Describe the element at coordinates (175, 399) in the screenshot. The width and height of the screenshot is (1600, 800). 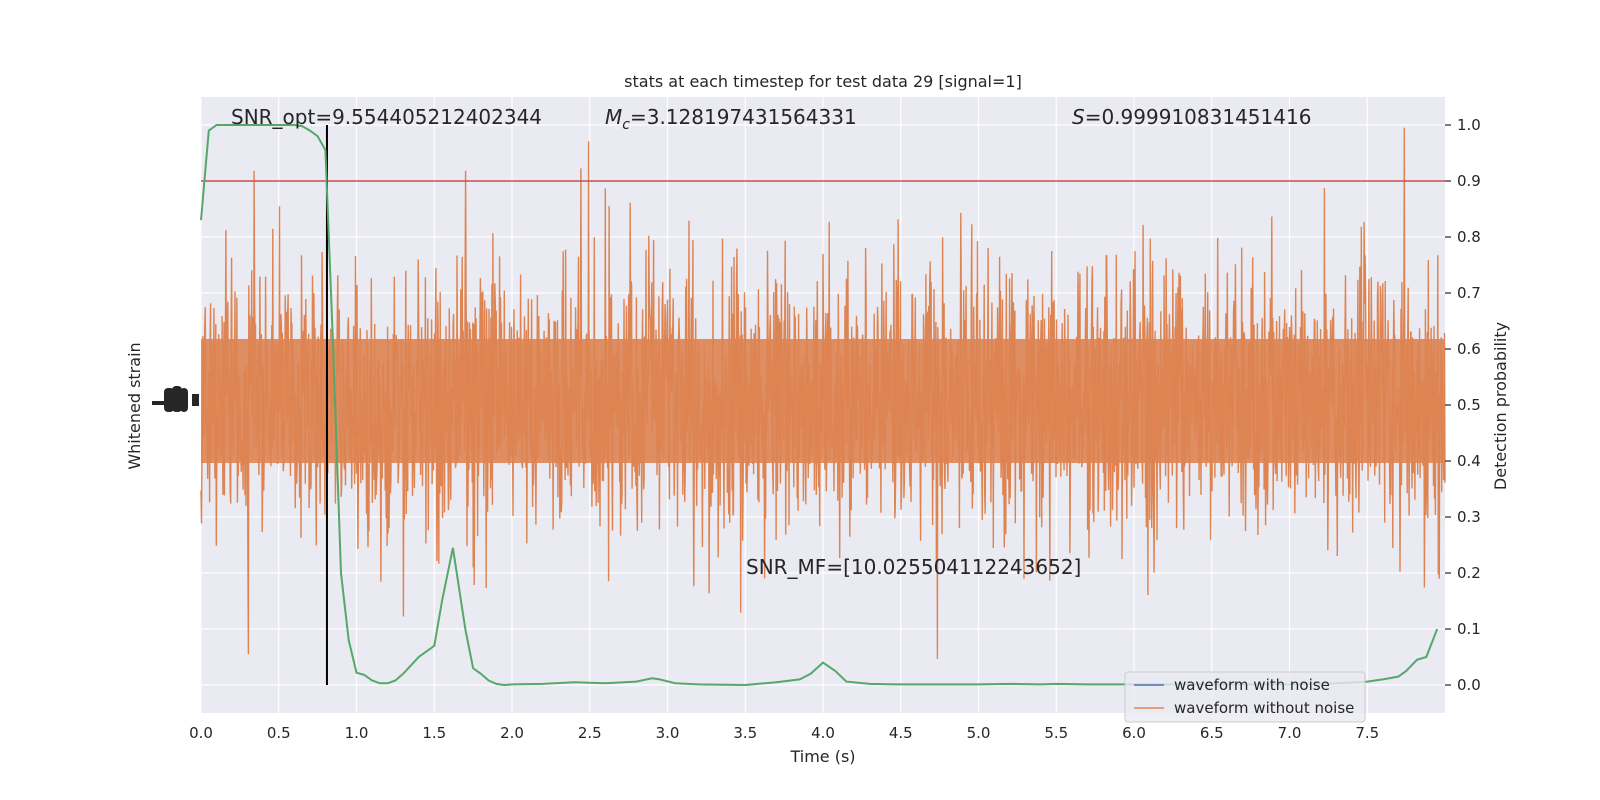
I see `left-axis-overlapping-ticks` at that location.